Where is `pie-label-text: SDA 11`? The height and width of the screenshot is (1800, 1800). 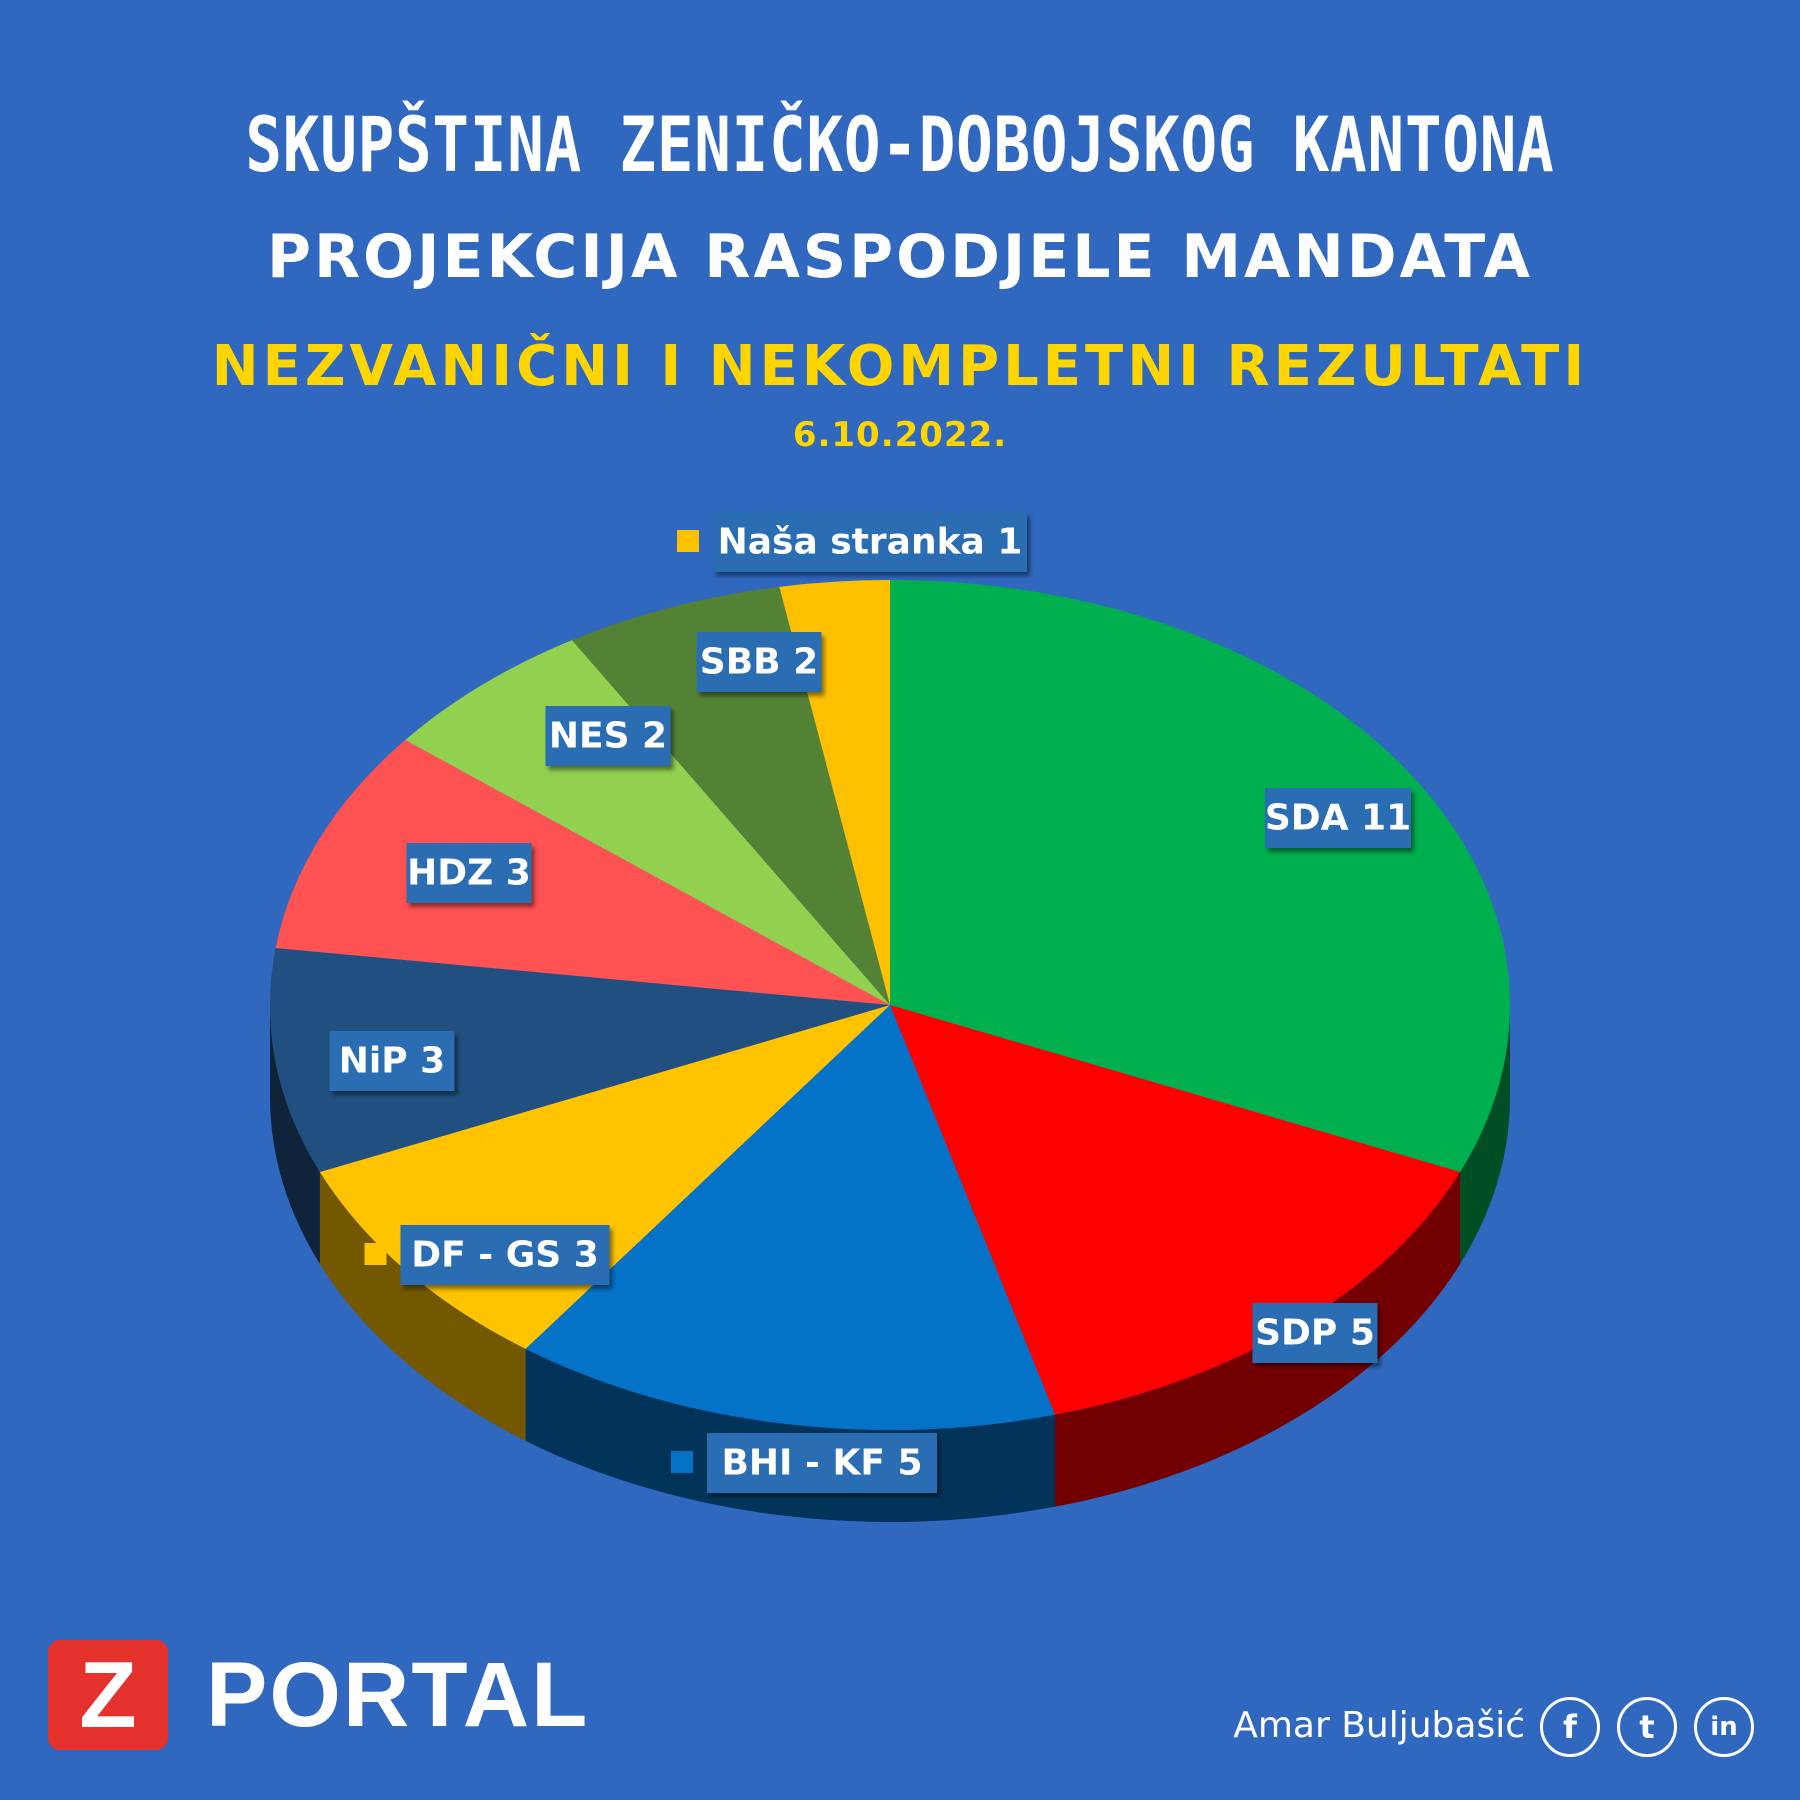 pie-label-text: SDA 11 is located at coordinates (1338, 818).